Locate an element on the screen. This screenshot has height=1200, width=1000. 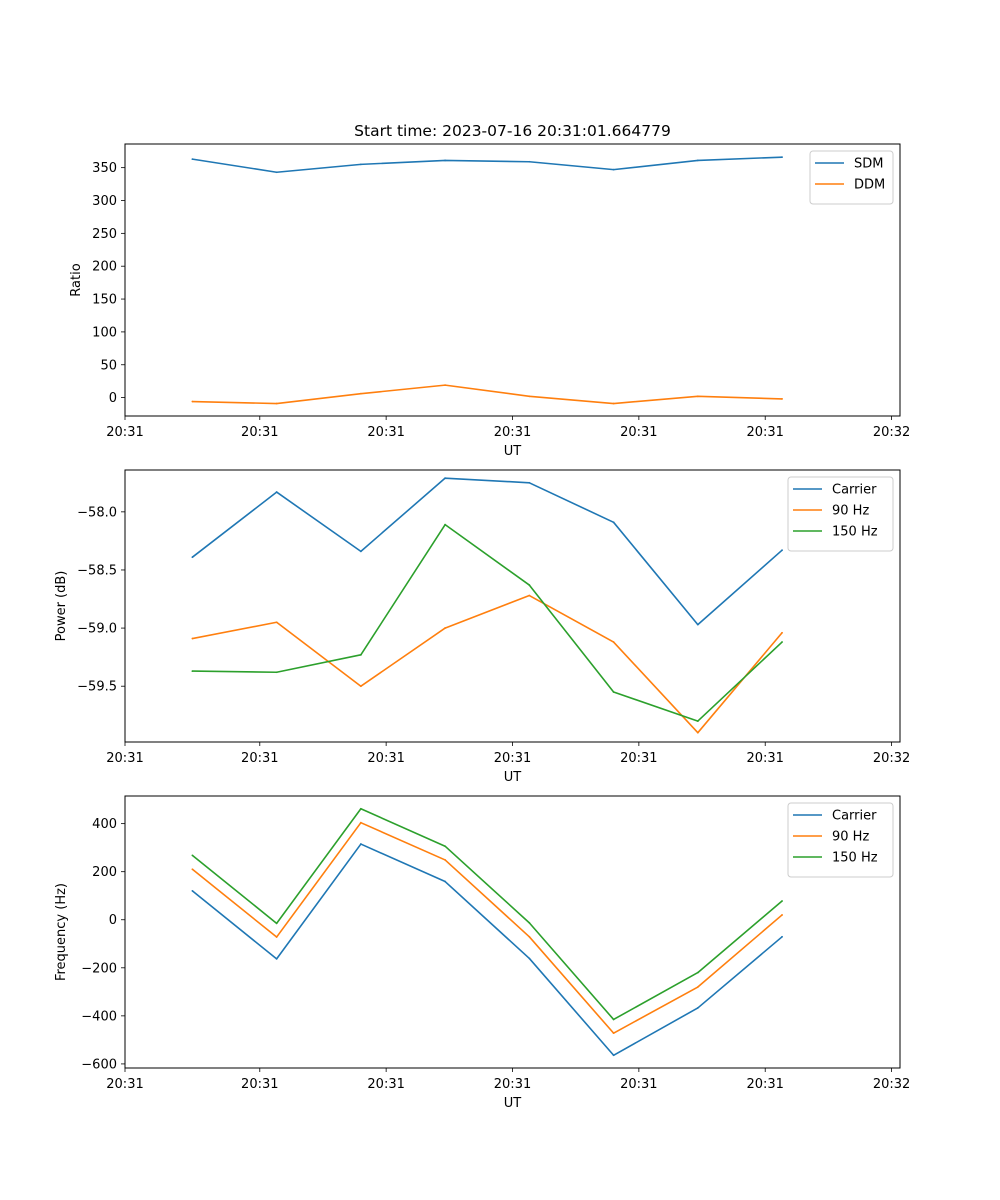
power-y-tick-label: −59.5 is located at coordinates (97, 687).